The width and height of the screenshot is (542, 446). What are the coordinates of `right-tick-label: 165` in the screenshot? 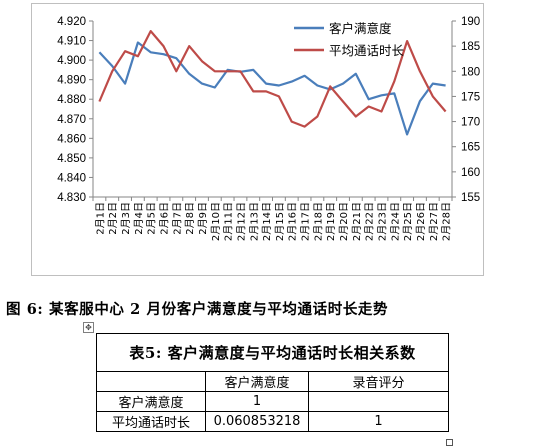 It's located at (470, 148).